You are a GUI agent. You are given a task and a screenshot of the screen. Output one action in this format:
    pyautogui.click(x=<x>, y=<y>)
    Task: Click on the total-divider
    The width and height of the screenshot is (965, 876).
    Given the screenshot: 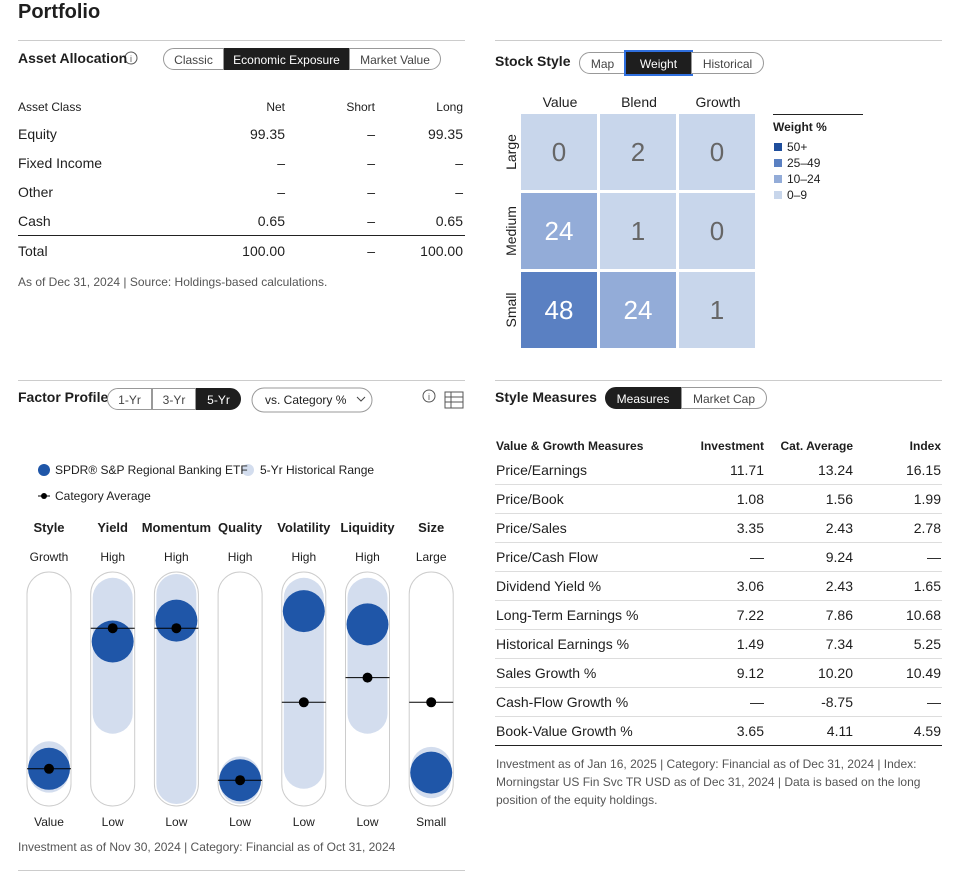 What is the action you would take?
    pyautogui.click(x=241, y=235)
    